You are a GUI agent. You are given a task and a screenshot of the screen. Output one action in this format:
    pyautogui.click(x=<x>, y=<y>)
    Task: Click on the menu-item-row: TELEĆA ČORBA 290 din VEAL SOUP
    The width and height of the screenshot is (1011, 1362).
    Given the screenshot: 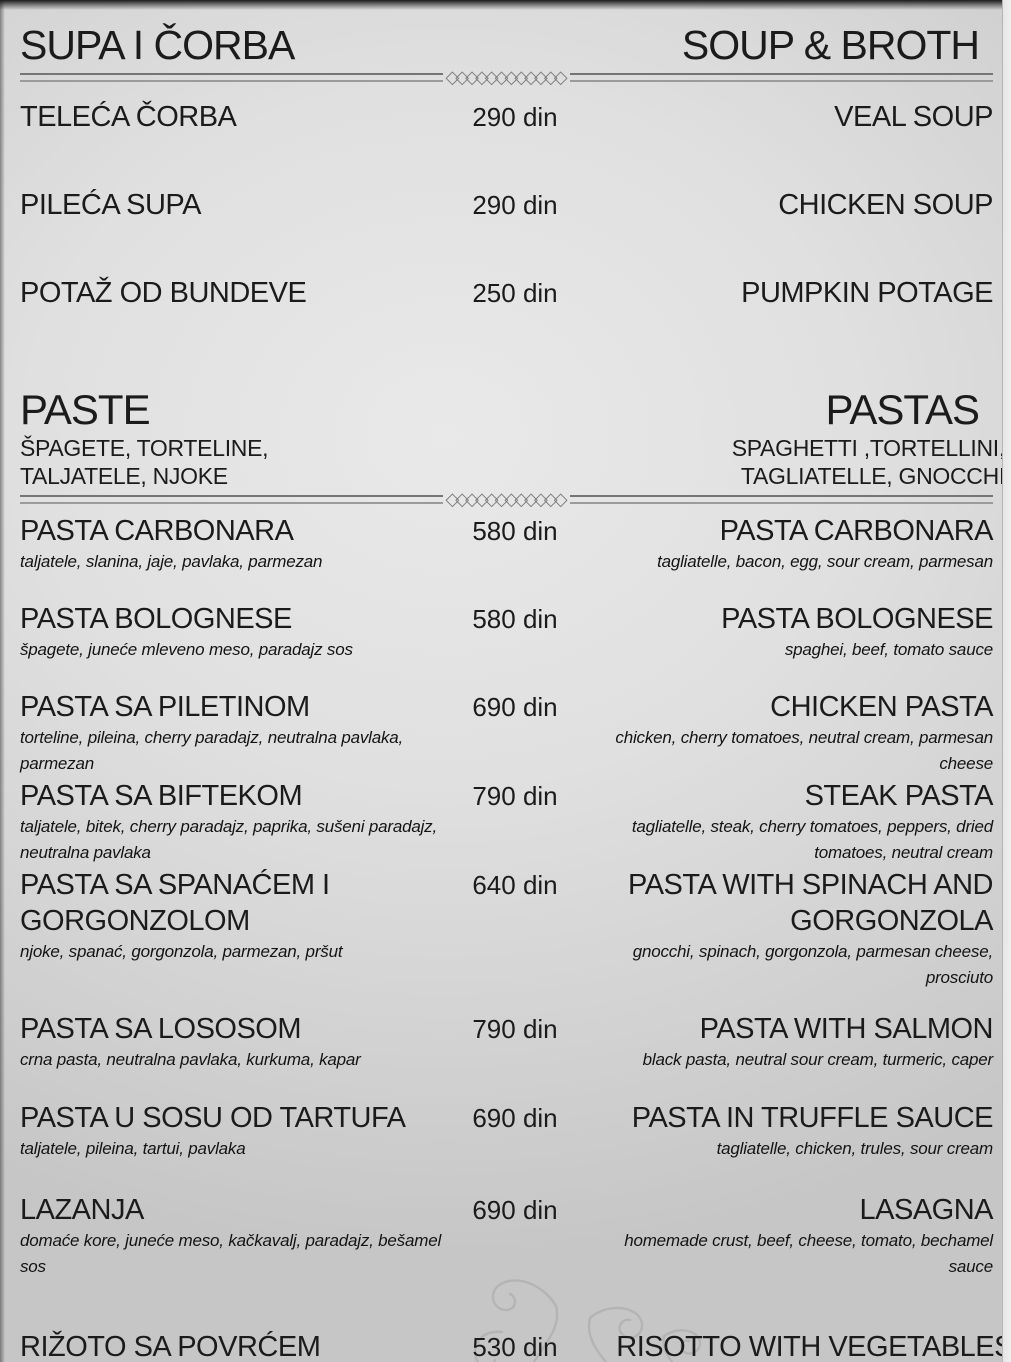 What is the action you would take?
    pyautogui.click(x=507, y=117)
    